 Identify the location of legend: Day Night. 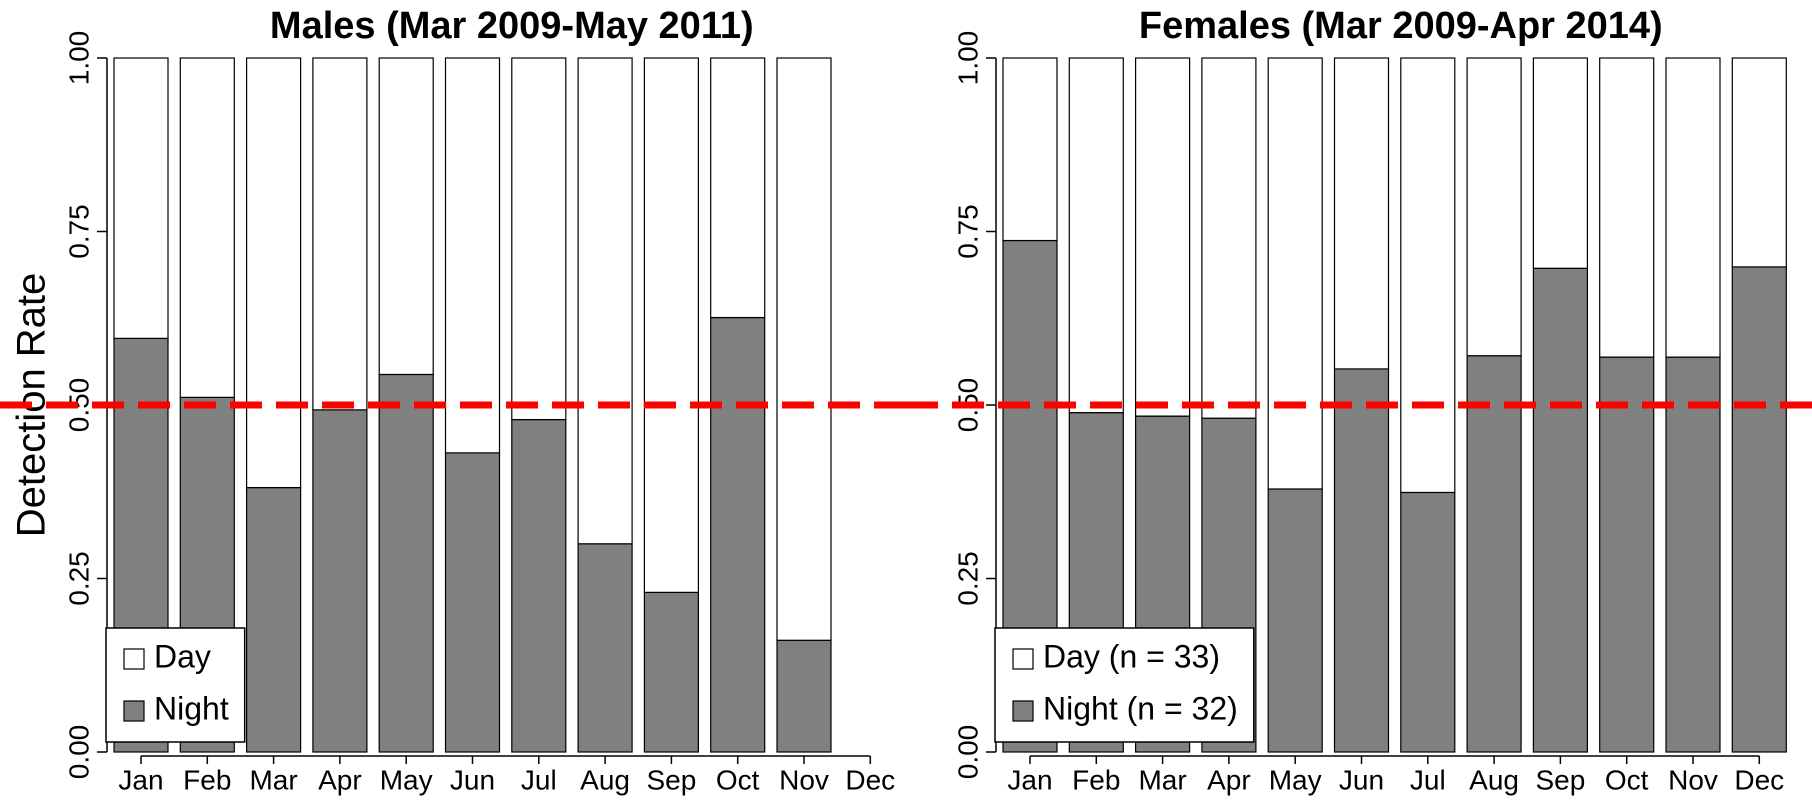
(175, 685).